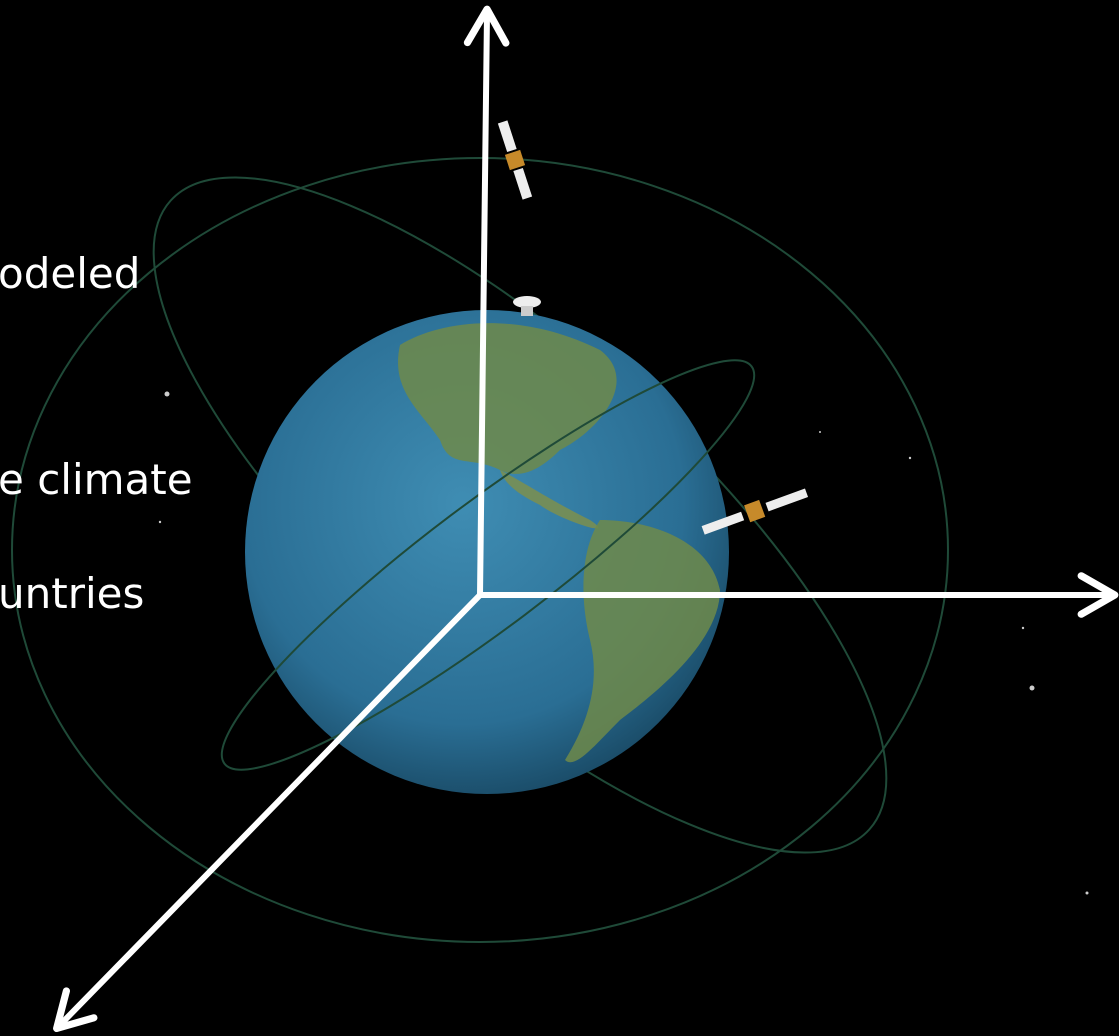 Image resolution: width=1119 pixels, height=1036 pixels. Describe the element at coordinates (72, 593) in the screenshot. I see `text-line: untries` at that location.